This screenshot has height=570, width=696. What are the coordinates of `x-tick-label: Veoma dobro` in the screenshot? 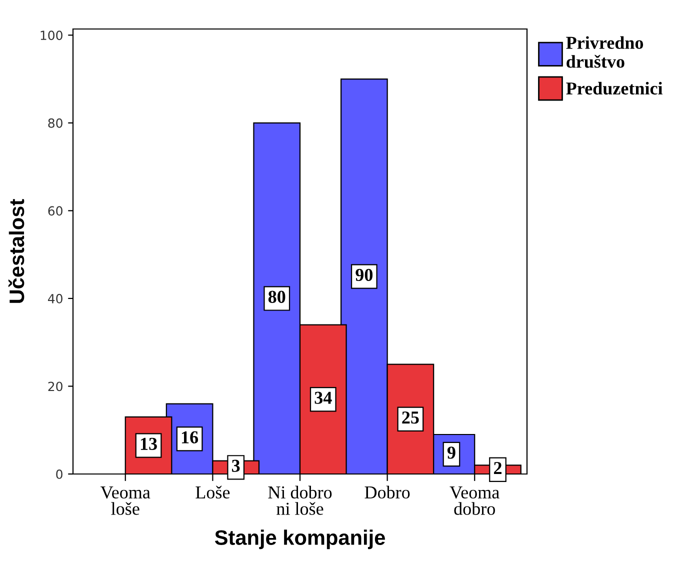 It's located at (475, 500).